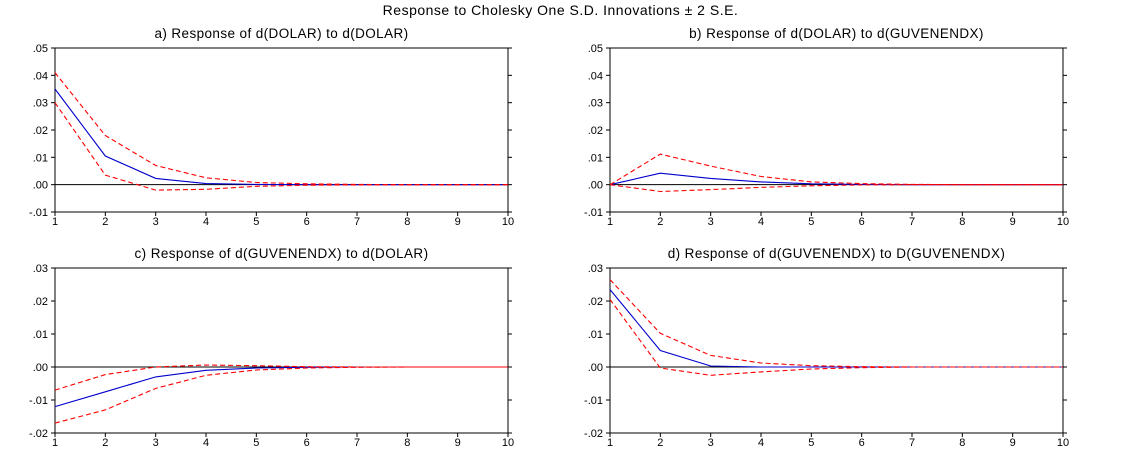  Describe the element at coordinates (282, 253) in the screenshot. I see `panel-title: c) Response of d(GUVENENDX) to d(DOLAR)` at that location.